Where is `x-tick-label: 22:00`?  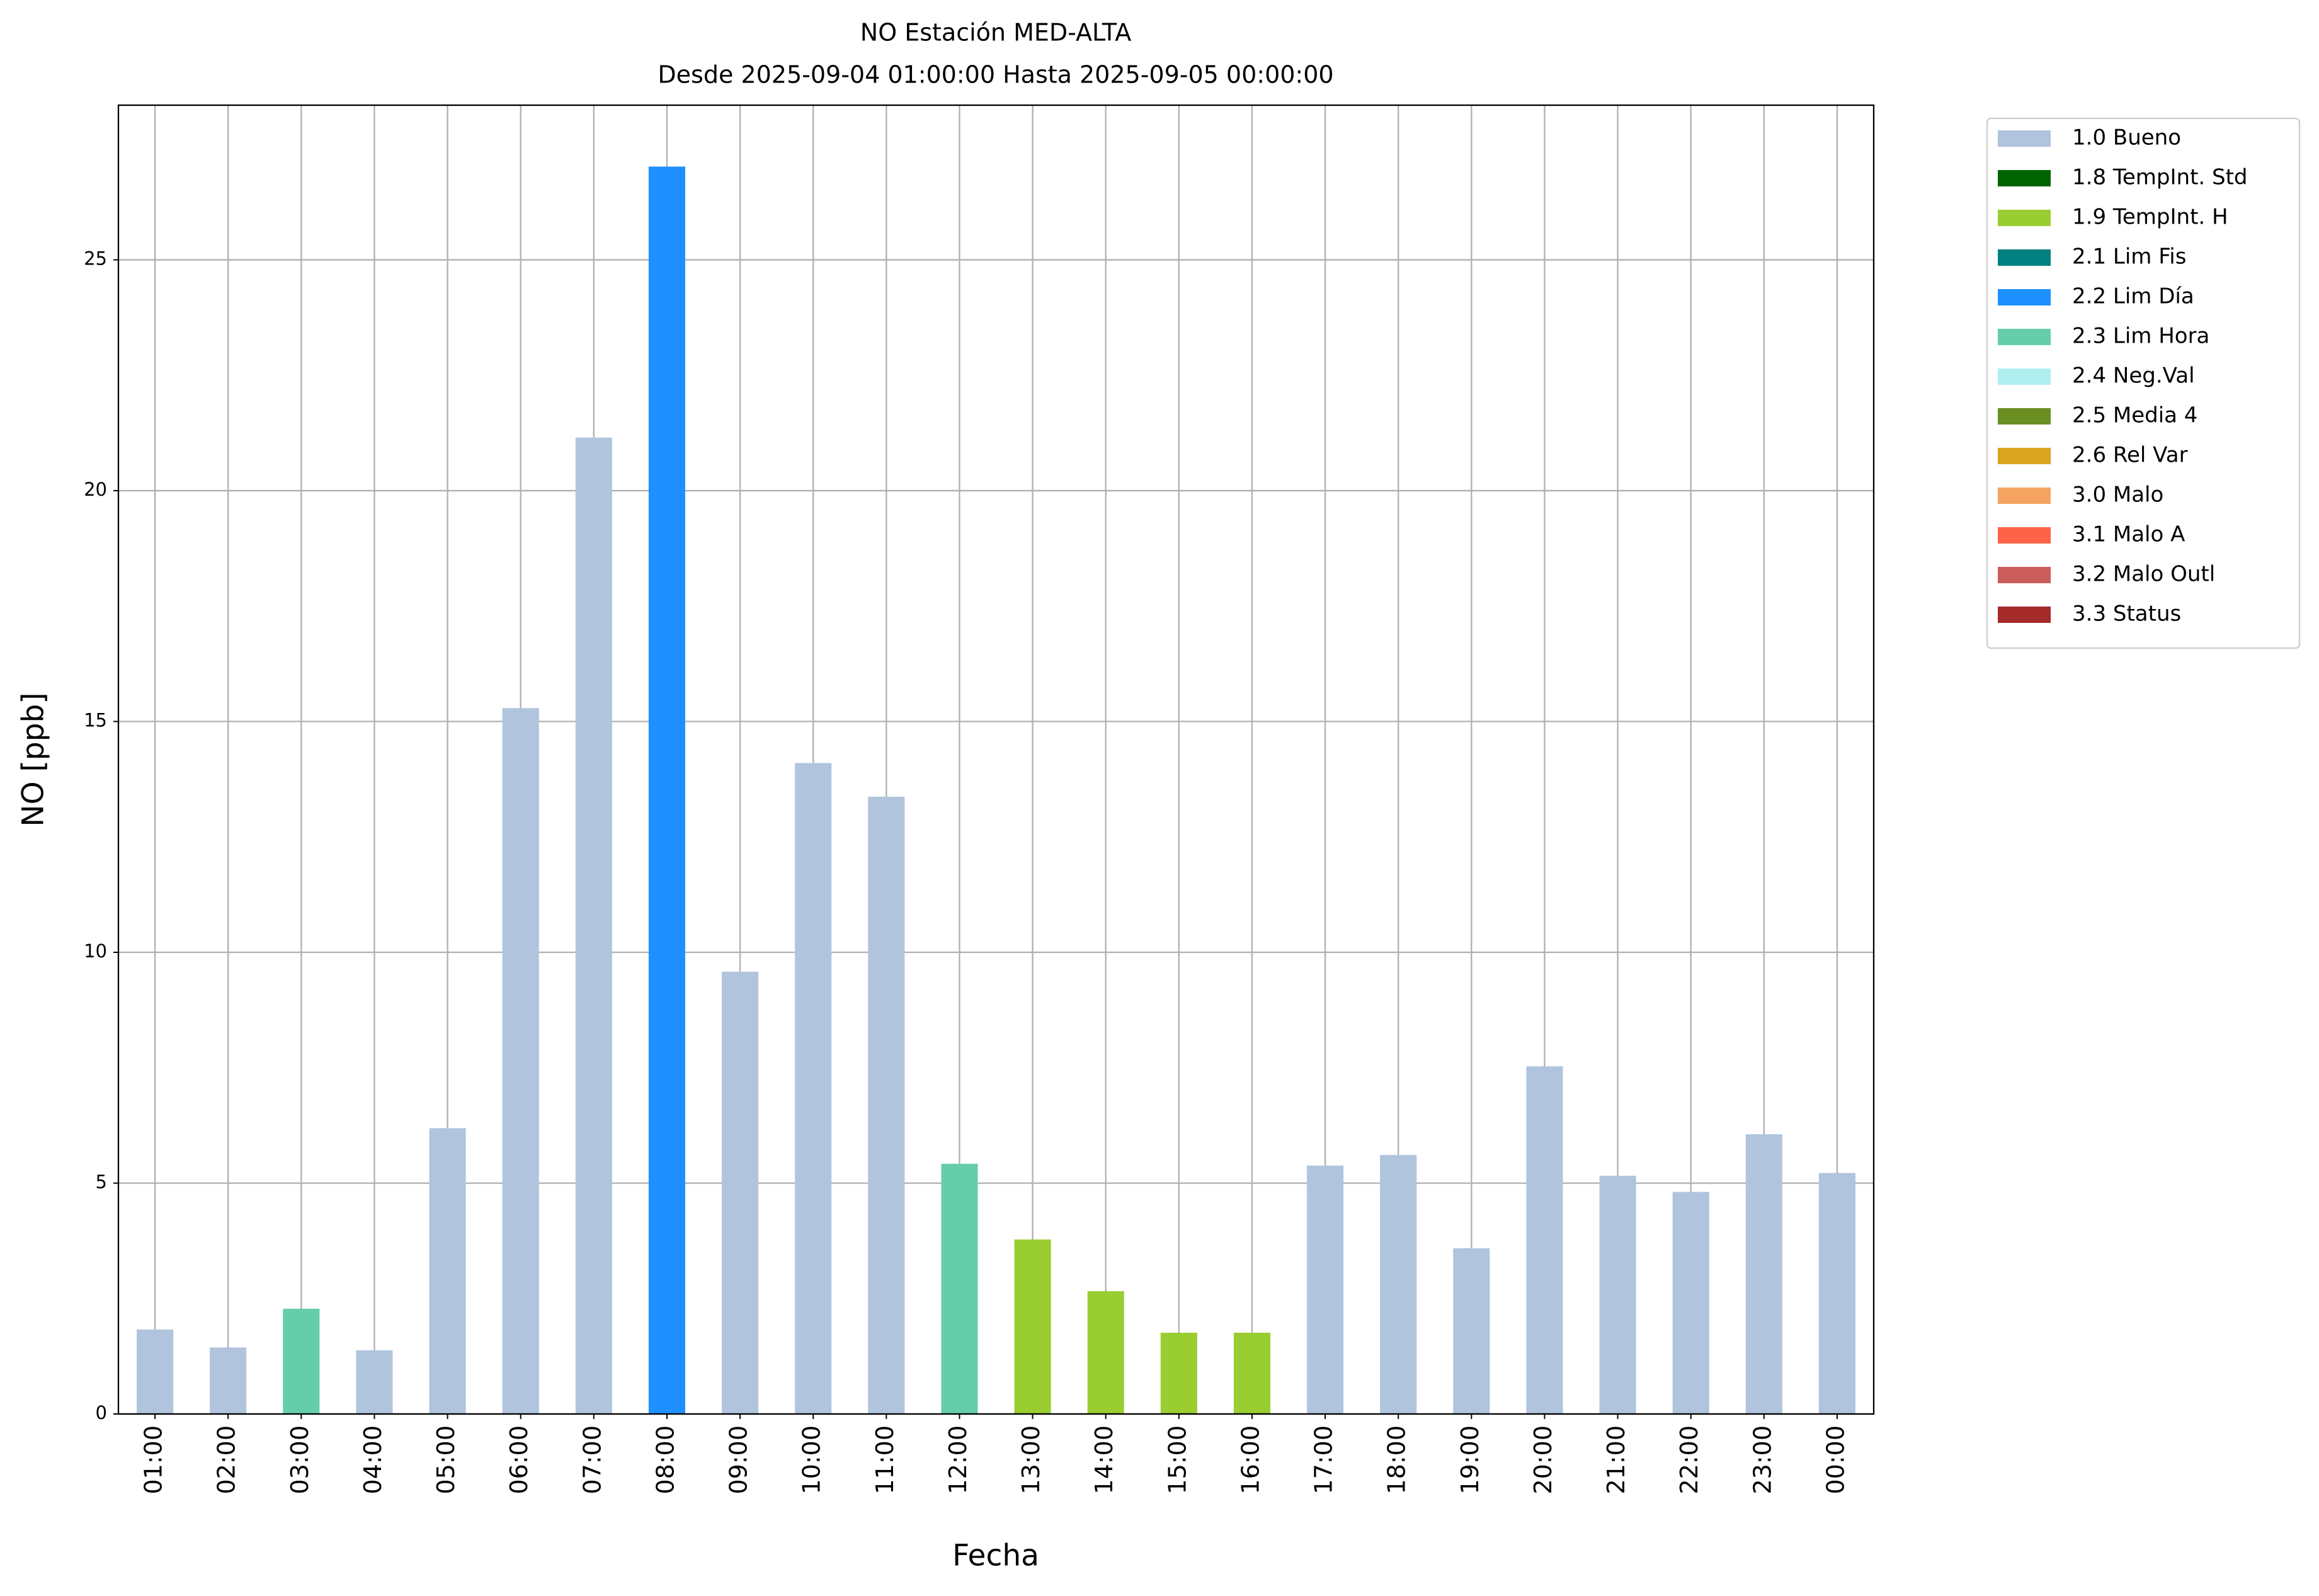
x-tick-label: 22:00 is located at coordinates (1689, 1460).